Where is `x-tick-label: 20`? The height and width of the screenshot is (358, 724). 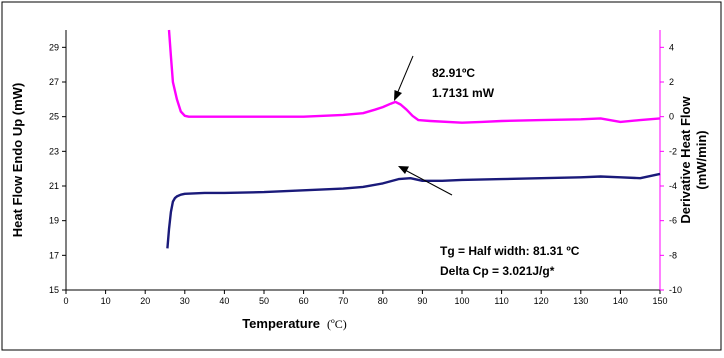
x-tick-label: 20 is located at coordinates (145, 301).